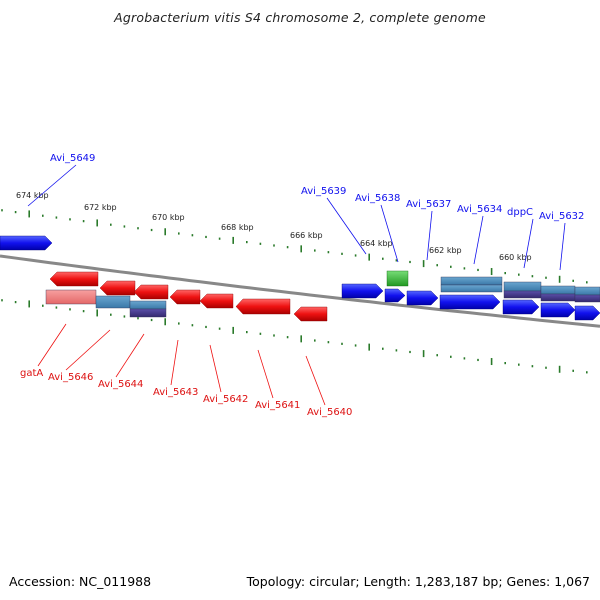 This screenshot has height=600, width=600. What do you see at coordinates (428, 204) in the screenshot?
I see `gene-label-avi_5637: Avi_5637` at bounding box center [428, 204].